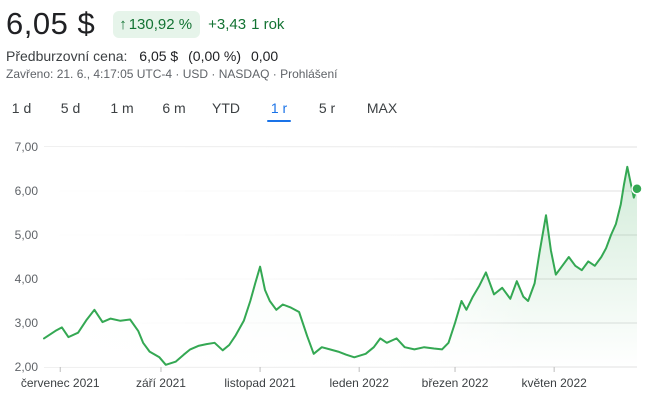  I want to click on premarket-row: Předburzovní cena: 6,05 $ (0,00 %) 0,00, so click(142, 56).